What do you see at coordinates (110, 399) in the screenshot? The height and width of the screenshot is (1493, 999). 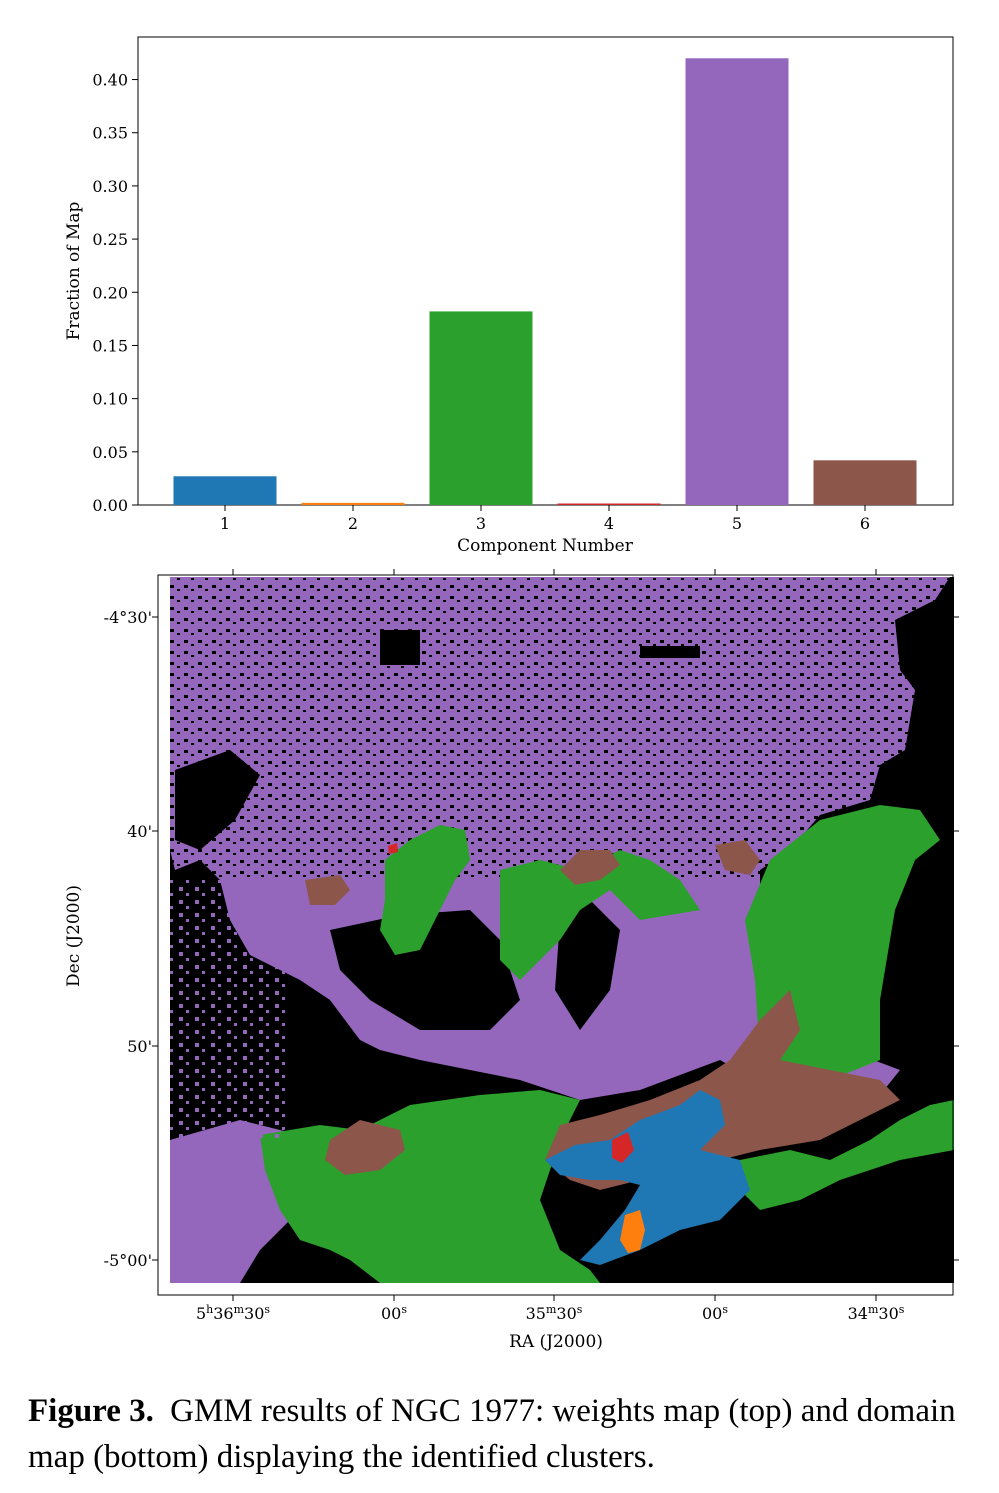 I see `bar-y-tick-label: 0.10` at bounding box center [110, 399].